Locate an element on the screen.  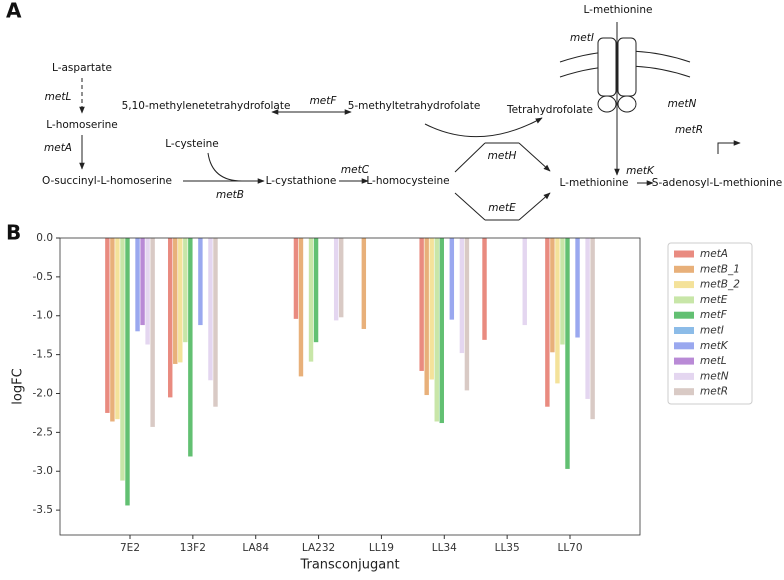
y-tick-label: -2.5 is located at coordinates (43, 432).